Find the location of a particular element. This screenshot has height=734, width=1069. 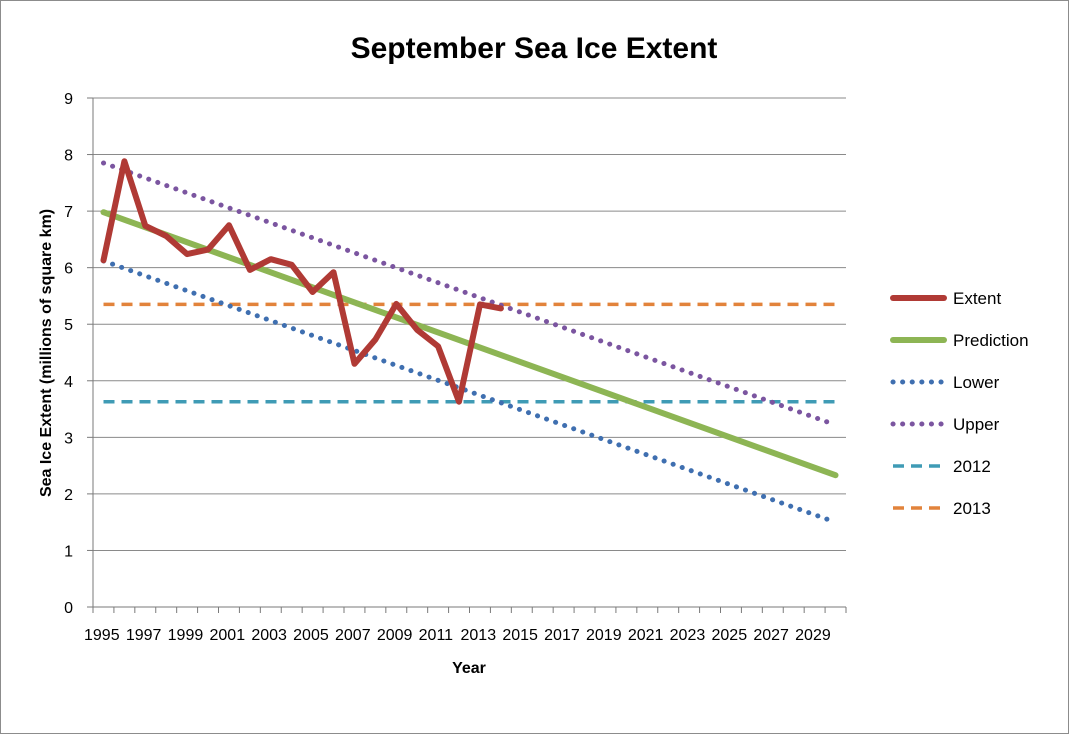

y-tick-label: 2 is located at coordinates (68, 495).